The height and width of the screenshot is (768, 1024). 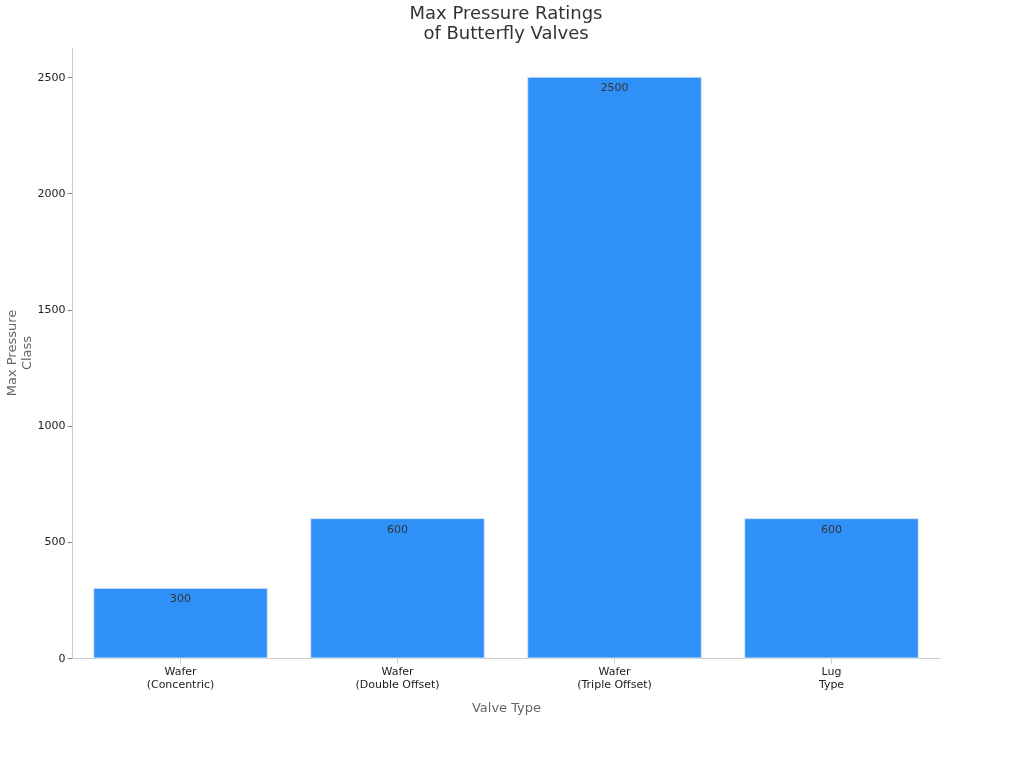 What do you see at coordinates (180, 677) in the screenshot?
I see `x-tick-label: Wafer (Concentric)` at bounding box center [180, 677].